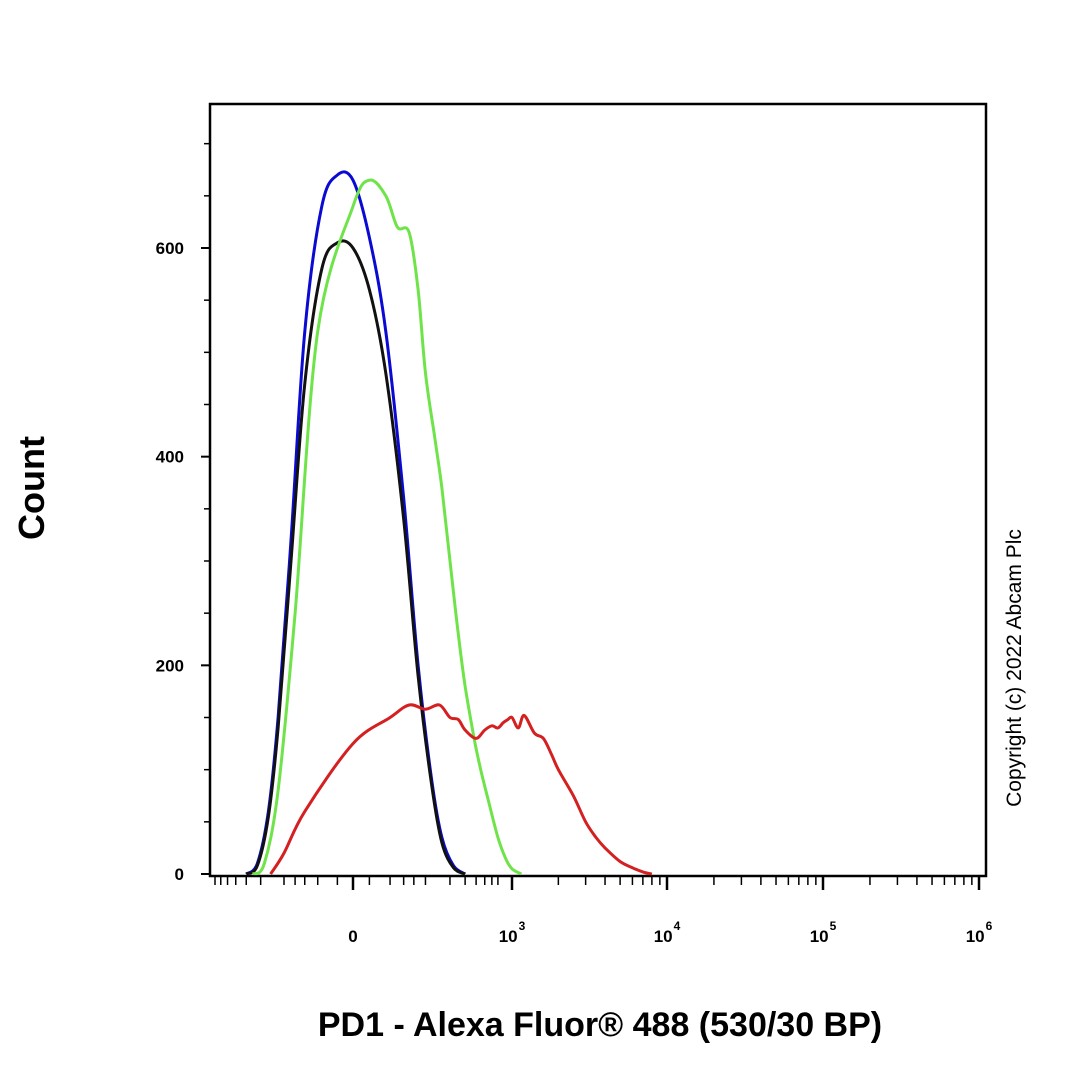 The image size is (1083, 1084). I want to click on y-tick-label: 200, so click(170, 665).